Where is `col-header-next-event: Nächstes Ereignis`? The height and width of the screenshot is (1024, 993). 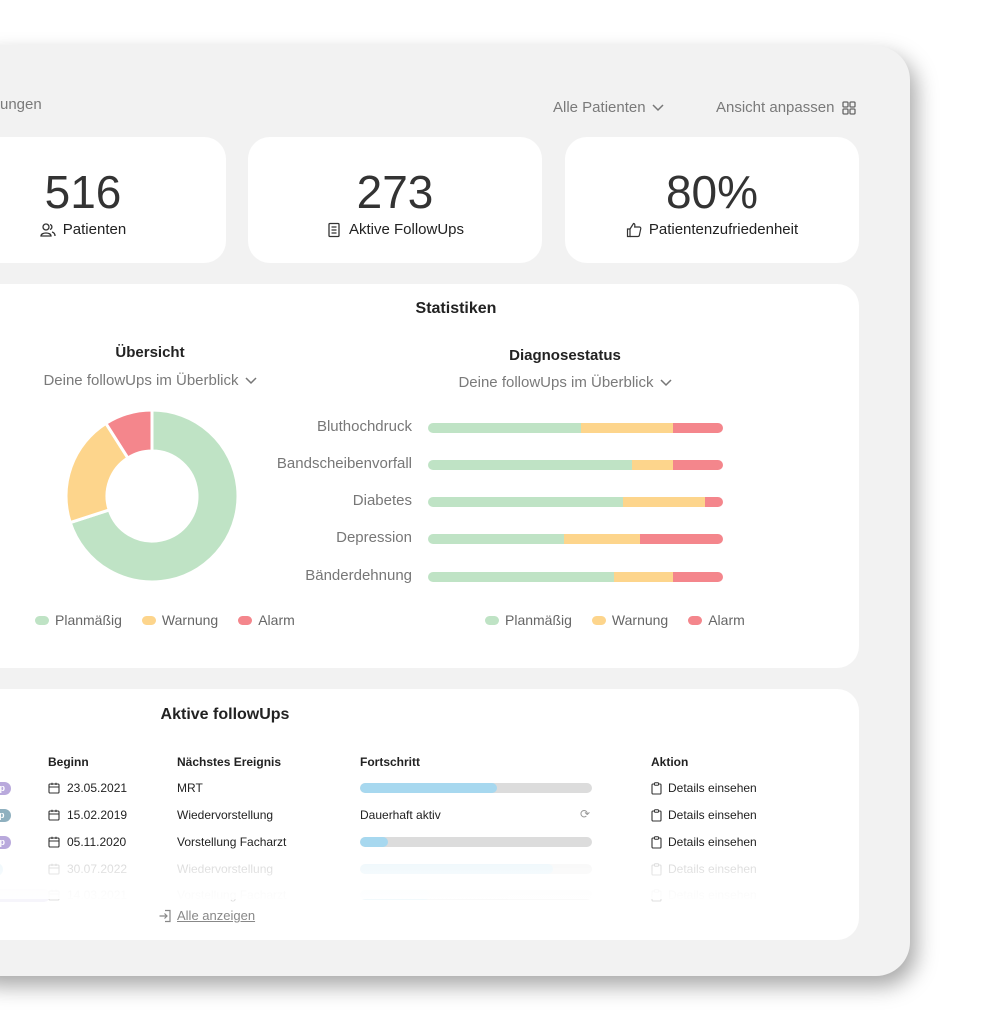
col-header-next-event: Nächstes Ereignis is located at coordinates (229, 762).